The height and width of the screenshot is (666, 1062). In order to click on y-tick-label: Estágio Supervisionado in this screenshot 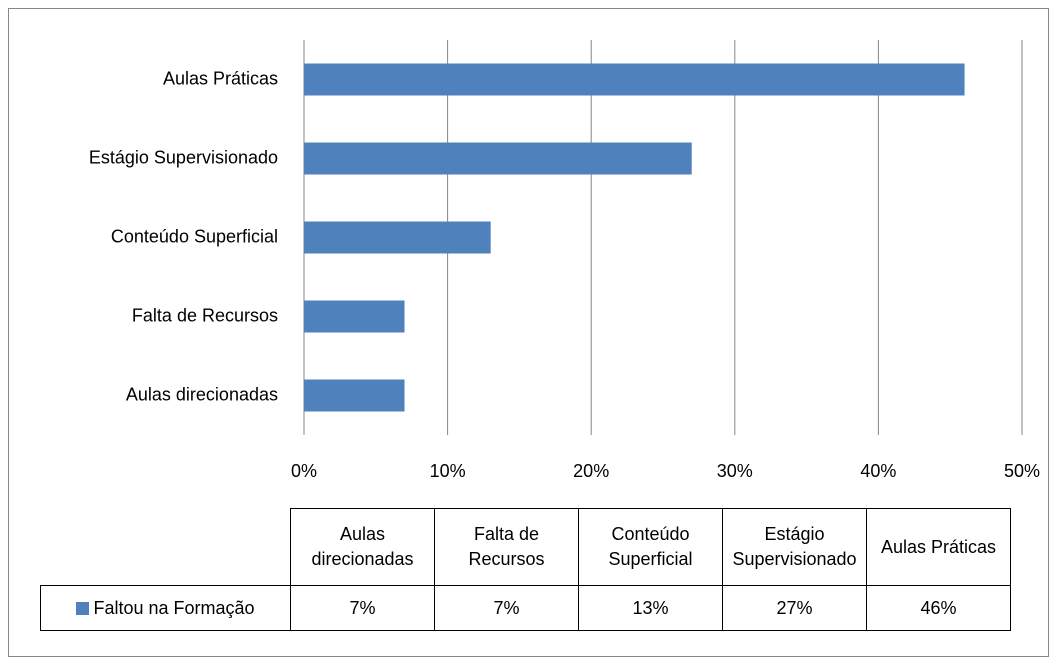, I will do `click(183, 157)`.